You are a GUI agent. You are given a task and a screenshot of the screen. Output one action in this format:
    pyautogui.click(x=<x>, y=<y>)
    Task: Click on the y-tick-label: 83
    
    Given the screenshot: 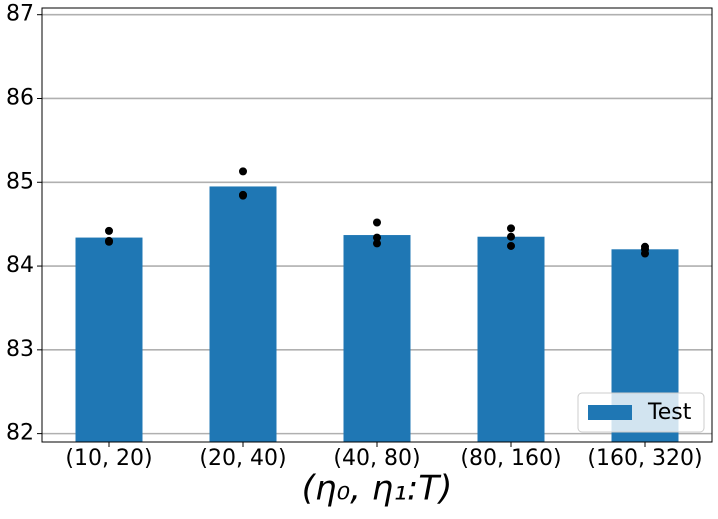 What is the action you would take?
    pyautogui.click(x=20, y=349)
    